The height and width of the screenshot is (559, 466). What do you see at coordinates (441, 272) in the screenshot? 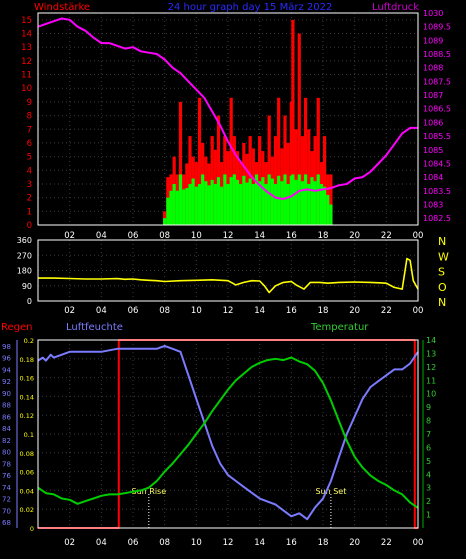
I see `compass-letter-label: S` at bounding box center [441, 272].